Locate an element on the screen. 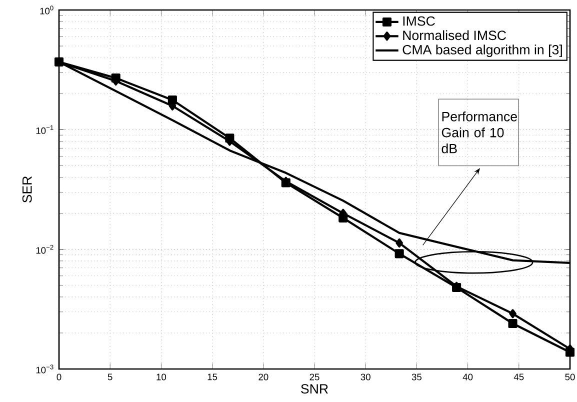 The height and width of the screenshot is (402, 577). x-tick-label: 50 is located at coordinates (570, 377).